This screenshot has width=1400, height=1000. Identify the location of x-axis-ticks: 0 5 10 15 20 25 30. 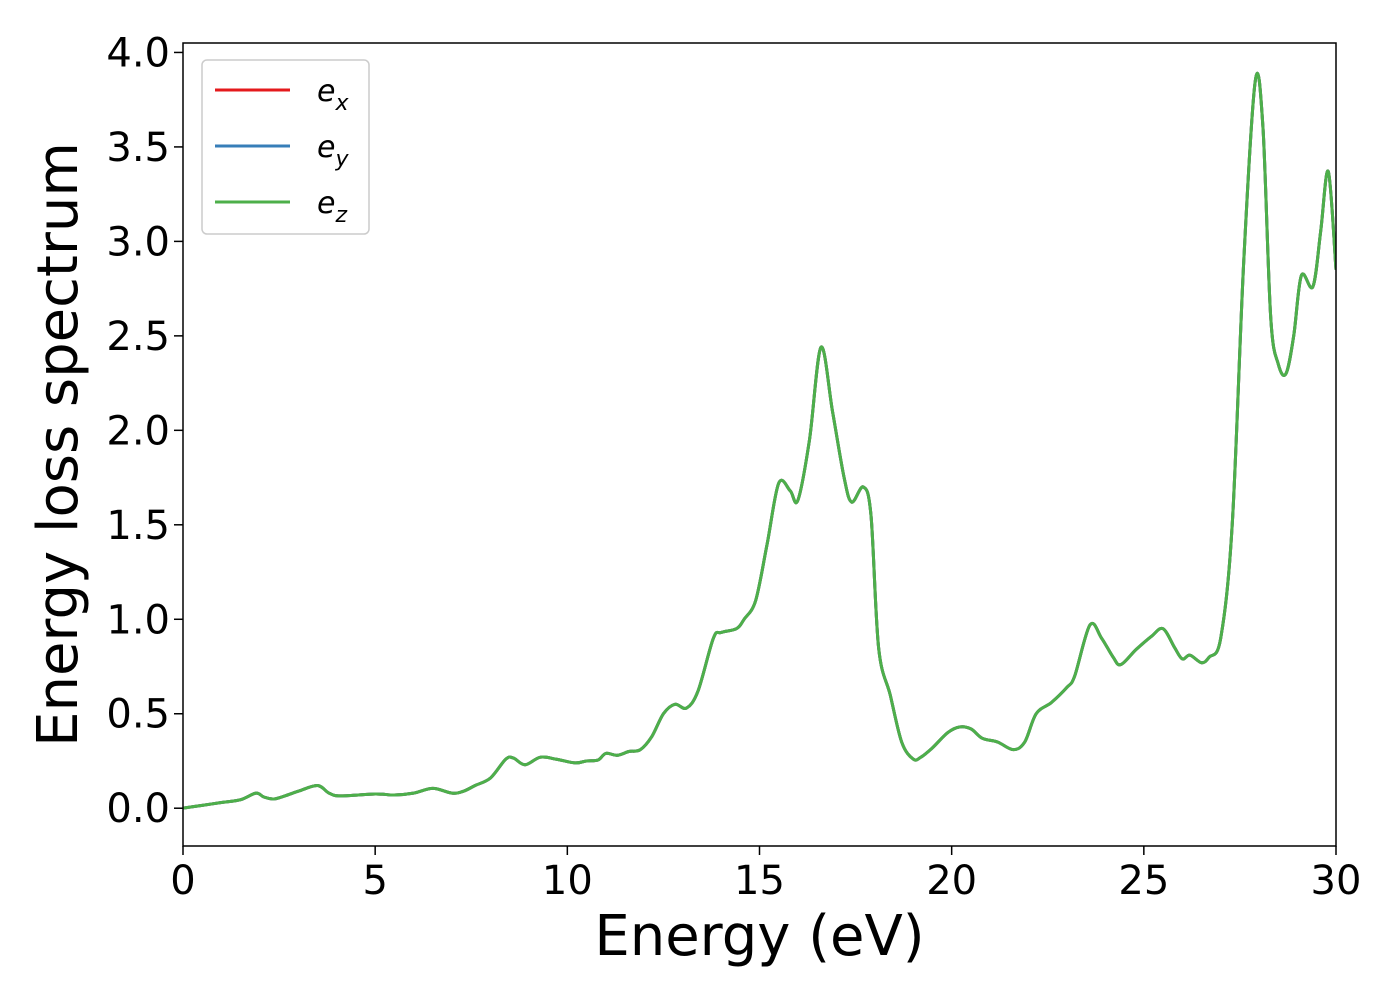
(765, 875).